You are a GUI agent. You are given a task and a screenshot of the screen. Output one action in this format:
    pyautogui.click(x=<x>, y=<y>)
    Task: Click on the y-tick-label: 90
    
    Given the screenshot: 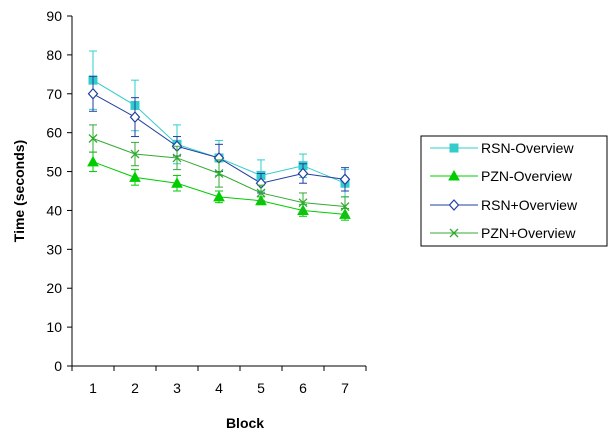 What is the action you would take?
    pyautogui.click(x=54, y=16)
    